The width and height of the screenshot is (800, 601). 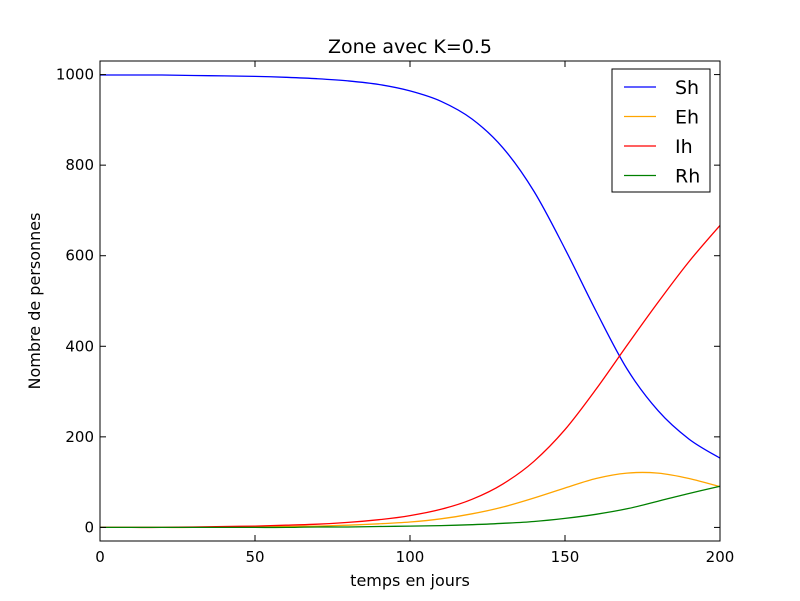 I want to click on y-tick-label: 600, so click(x=79, y=256).